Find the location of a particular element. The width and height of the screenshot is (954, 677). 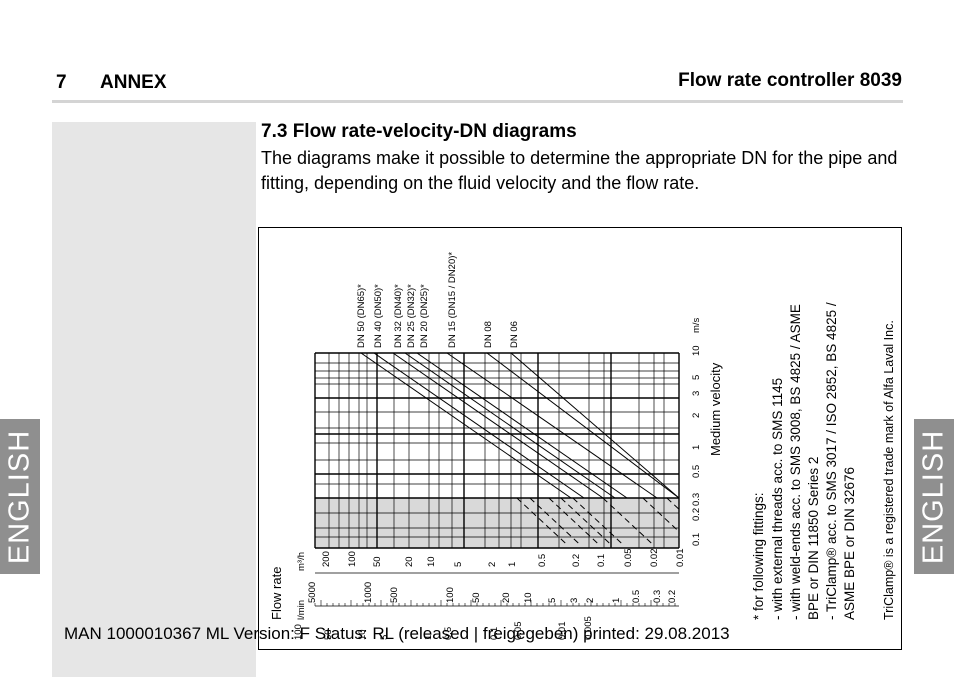

velocity-tick-label: 0.2 is located at coordinates (696, 514).